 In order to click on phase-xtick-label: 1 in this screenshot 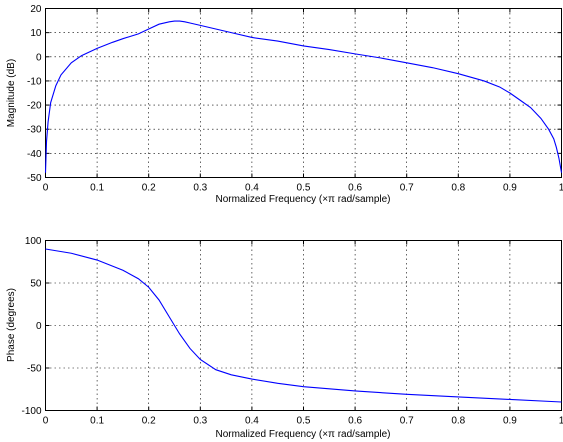, I will do `click(561, 421)`.